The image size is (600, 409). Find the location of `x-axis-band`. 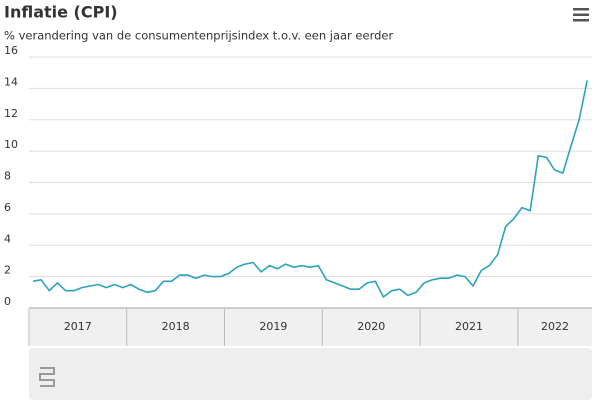

x-axis-band is located at coordinates (310, 327).